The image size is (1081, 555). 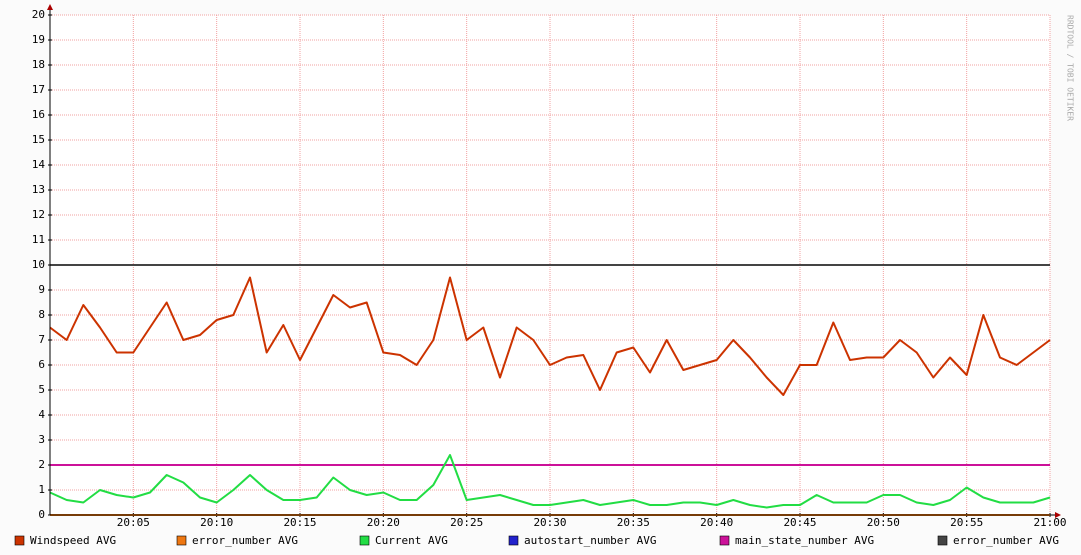 I want to click on x-tick-label: 20:30, so click(x=549, y=522).